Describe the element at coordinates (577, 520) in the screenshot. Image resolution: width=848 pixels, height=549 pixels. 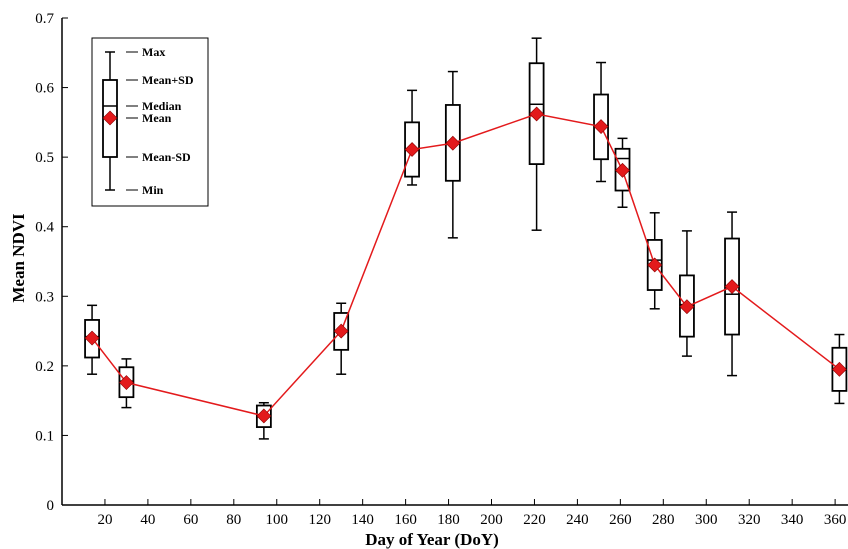
I see `x-tick-label: 240` at that location.